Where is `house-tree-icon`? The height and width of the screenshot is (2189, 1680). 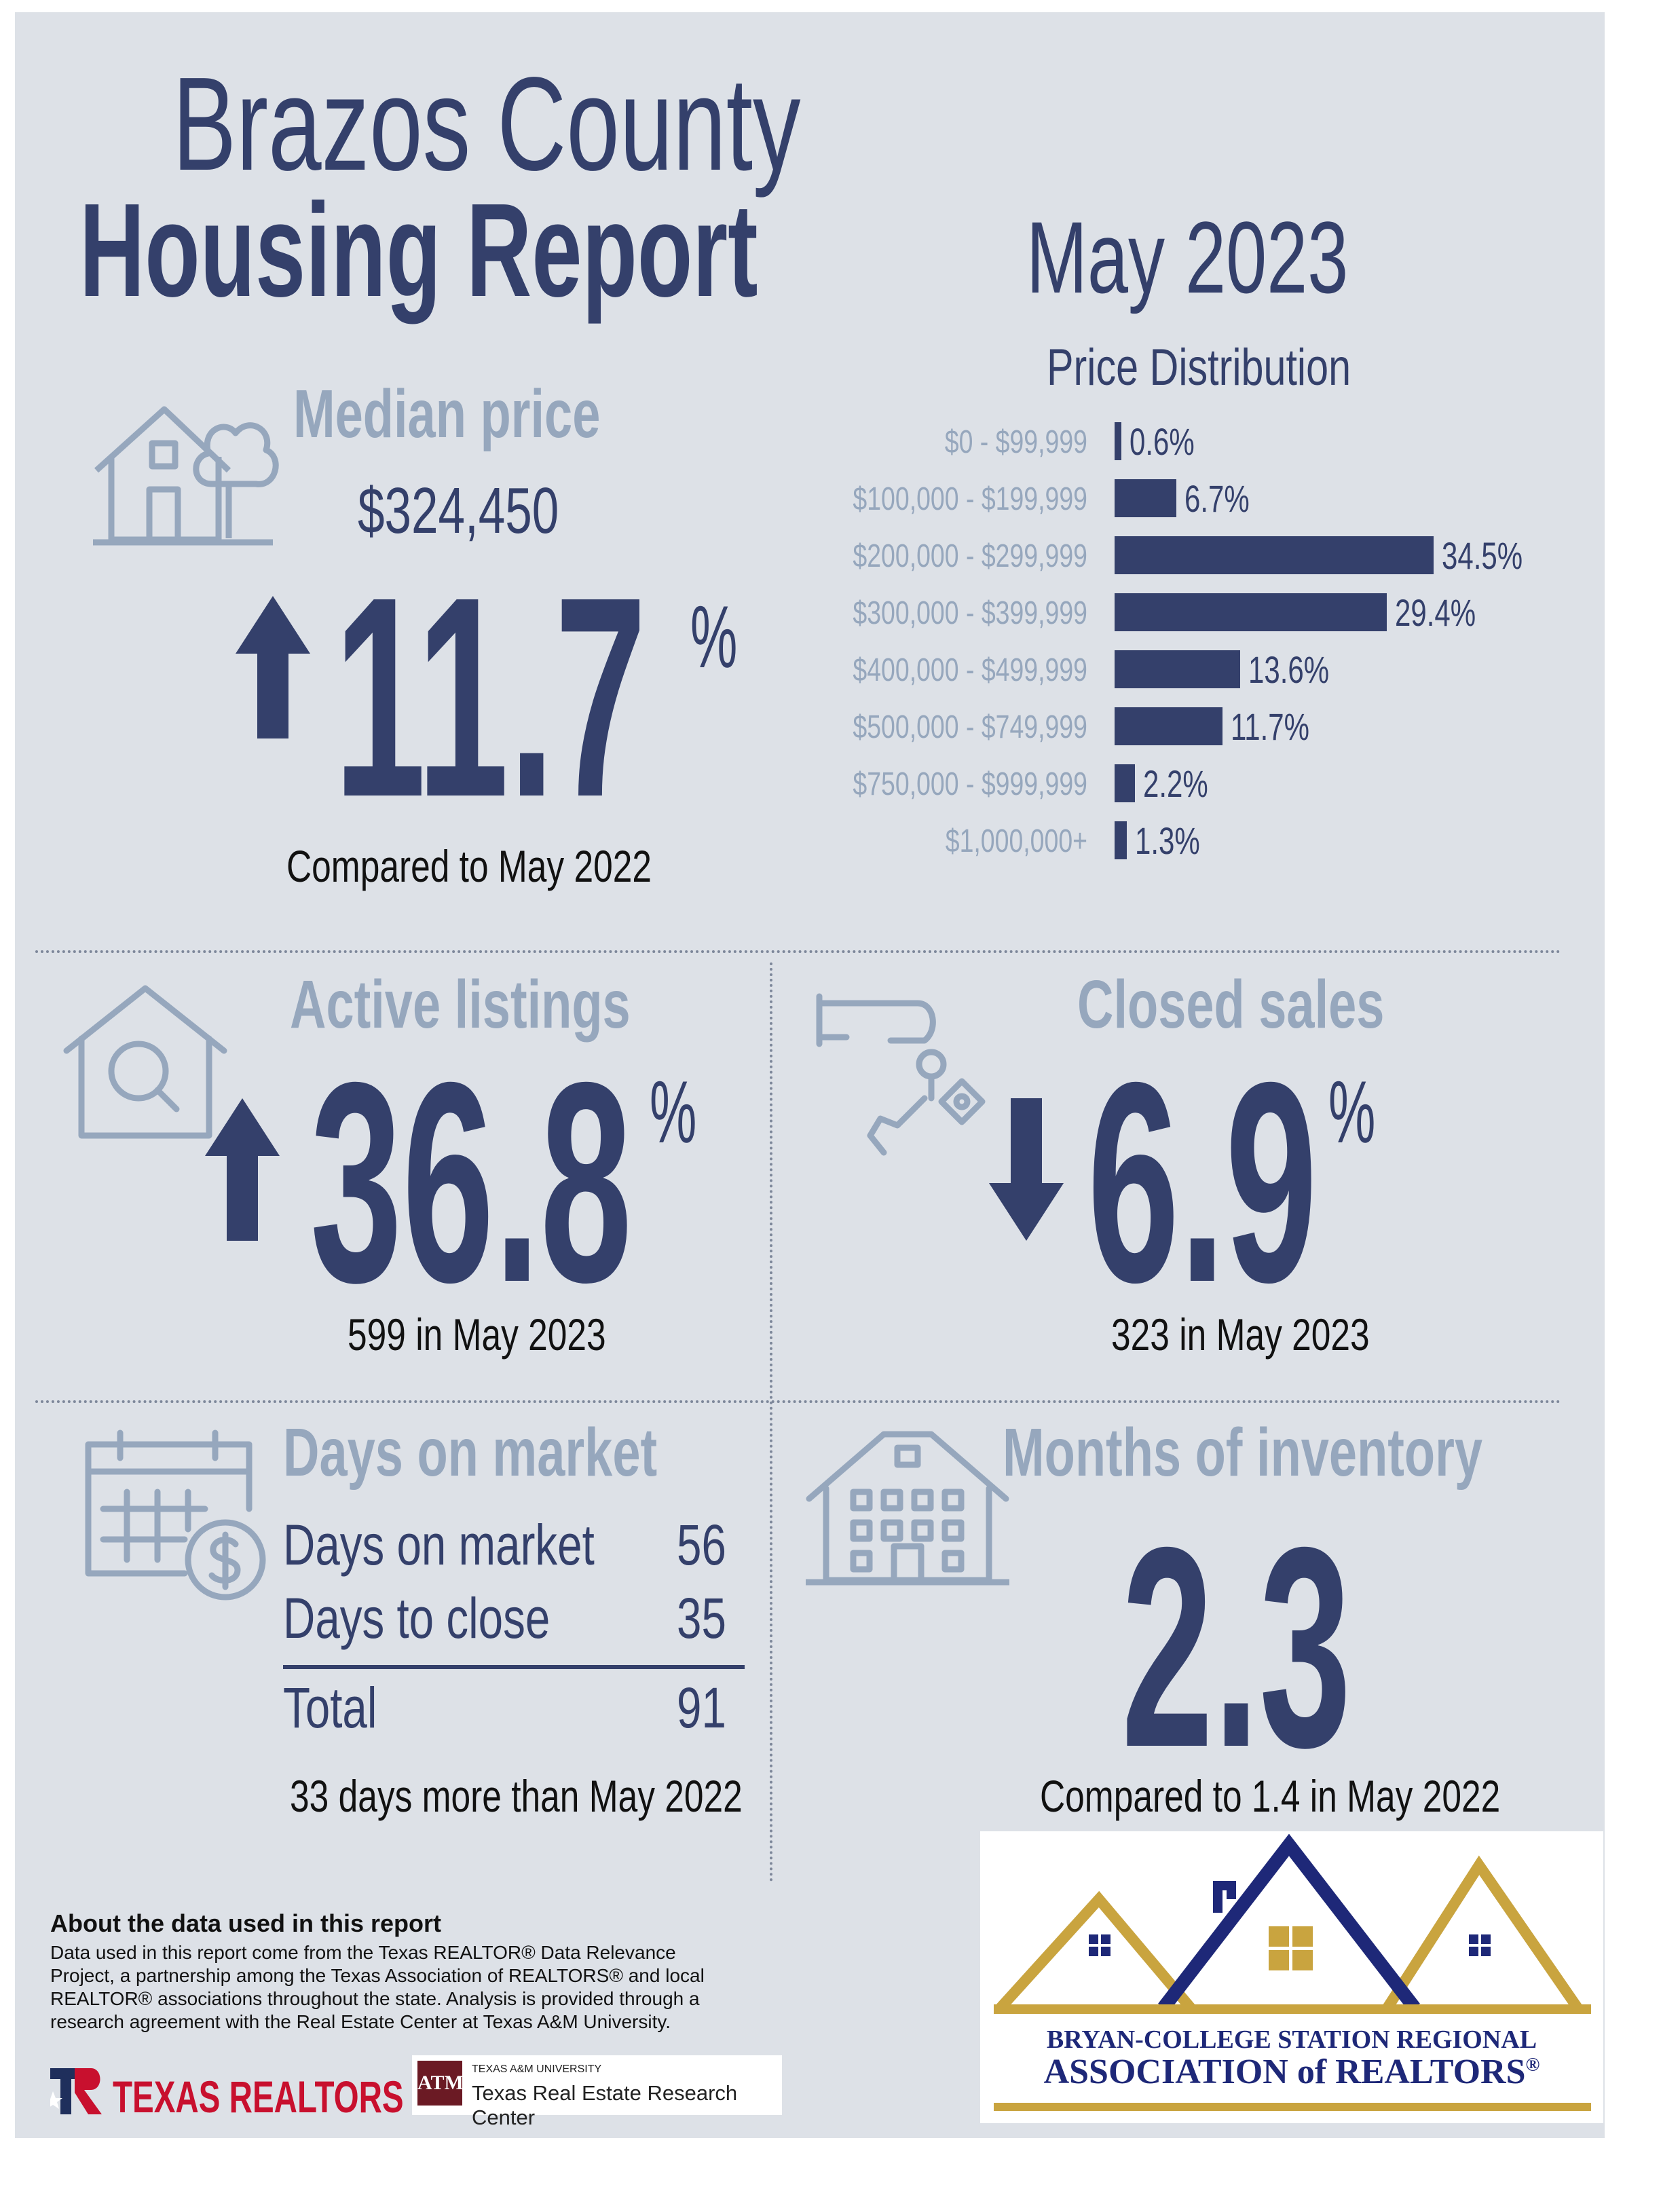
house-tree-icon is located at coordinates (186, 476).